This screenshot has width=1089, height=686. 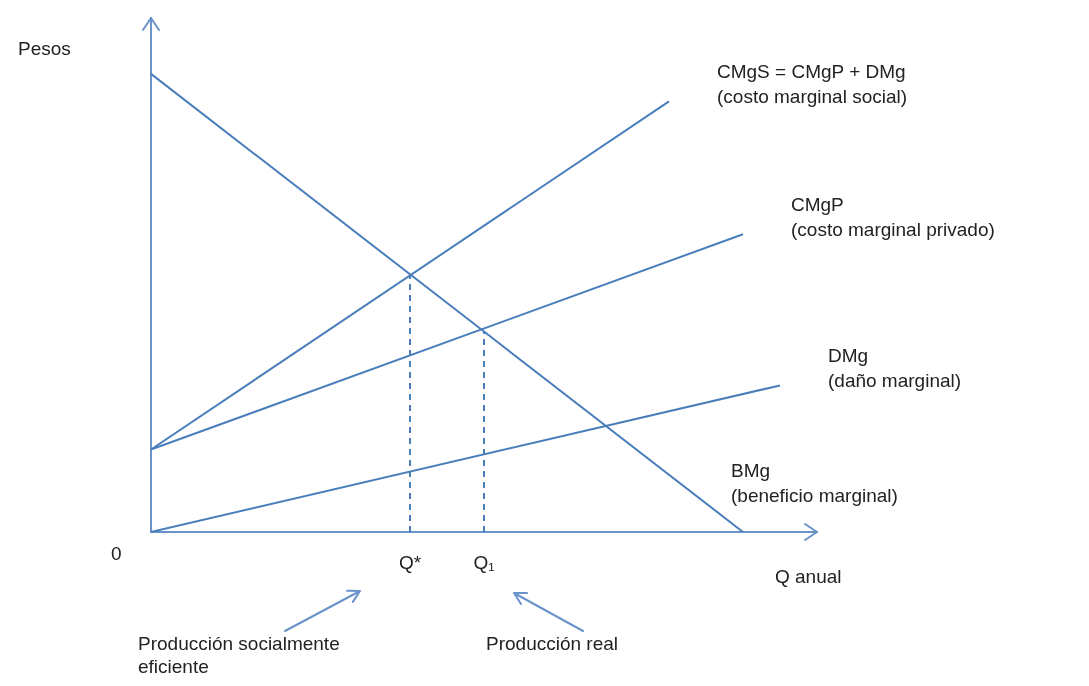 What do you see at coordinates (812, 84) in the screenshot?
I see `text: CMgS = CMgP + DMg (costo marginal social)` at bounding box center [812, 84].